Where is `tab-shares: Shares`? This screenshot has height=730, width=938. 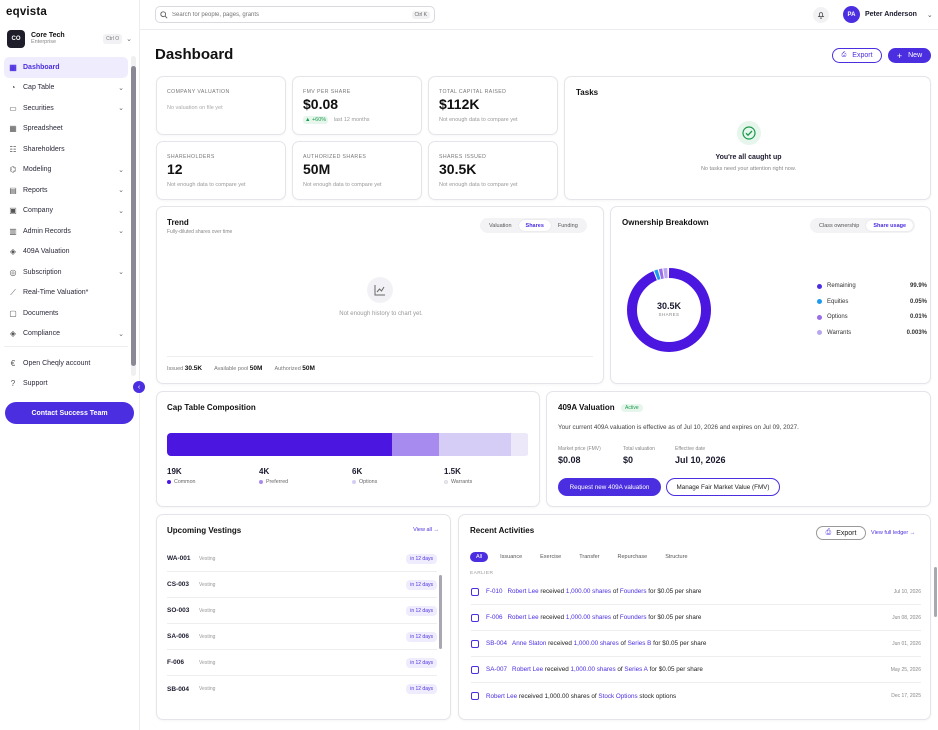 tab-shares: Shares is located at coordinates (534, 225).